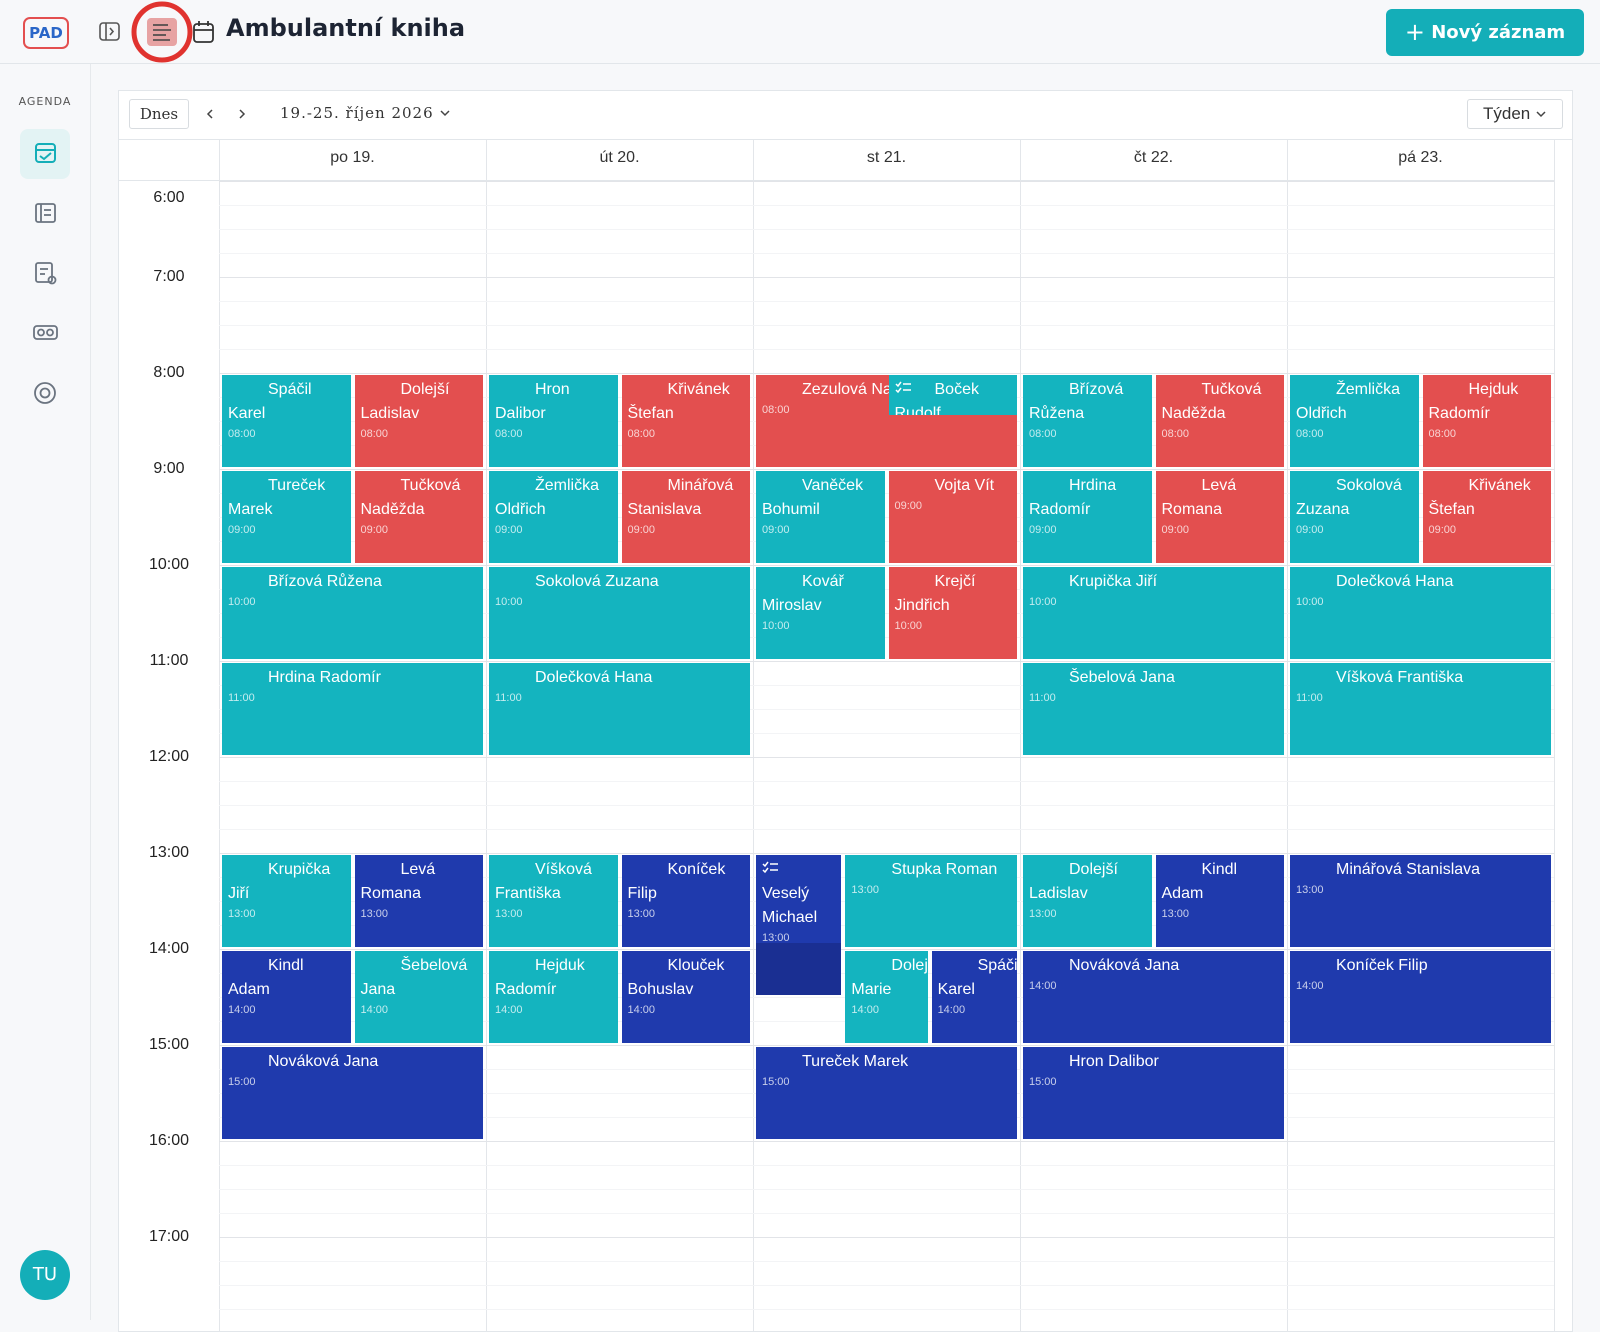 The height and width of the screenshot is (1332, 1600). I want to click on event: Levá Romana 09:00, so click(1219, 517).